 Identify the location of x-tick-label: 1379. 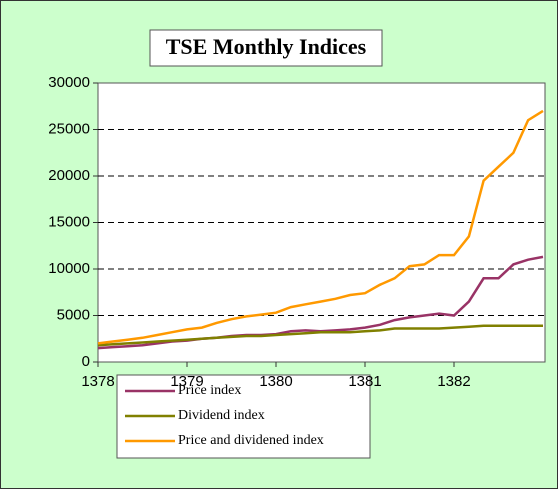
(186, 381).